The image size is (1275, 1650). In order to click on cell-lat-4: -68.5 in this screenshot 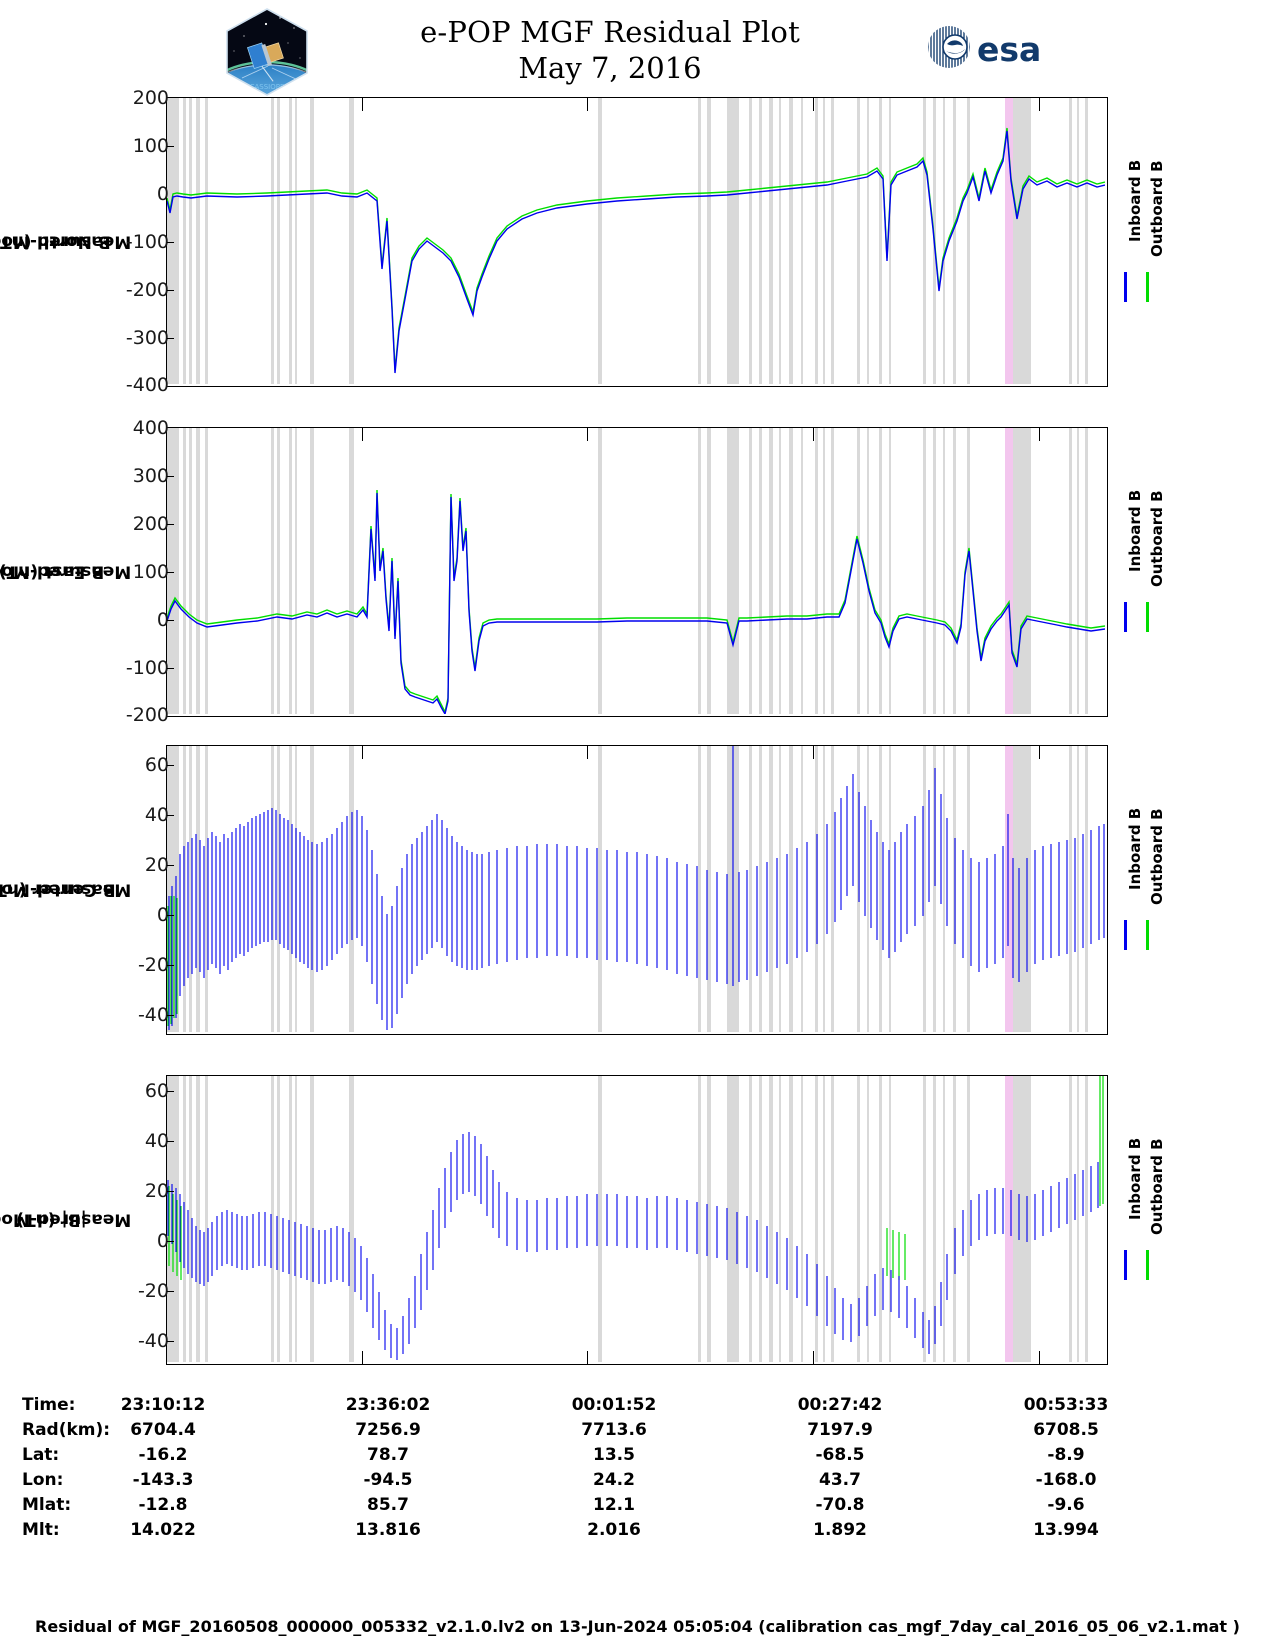, I will do `click(840, 1455)`.